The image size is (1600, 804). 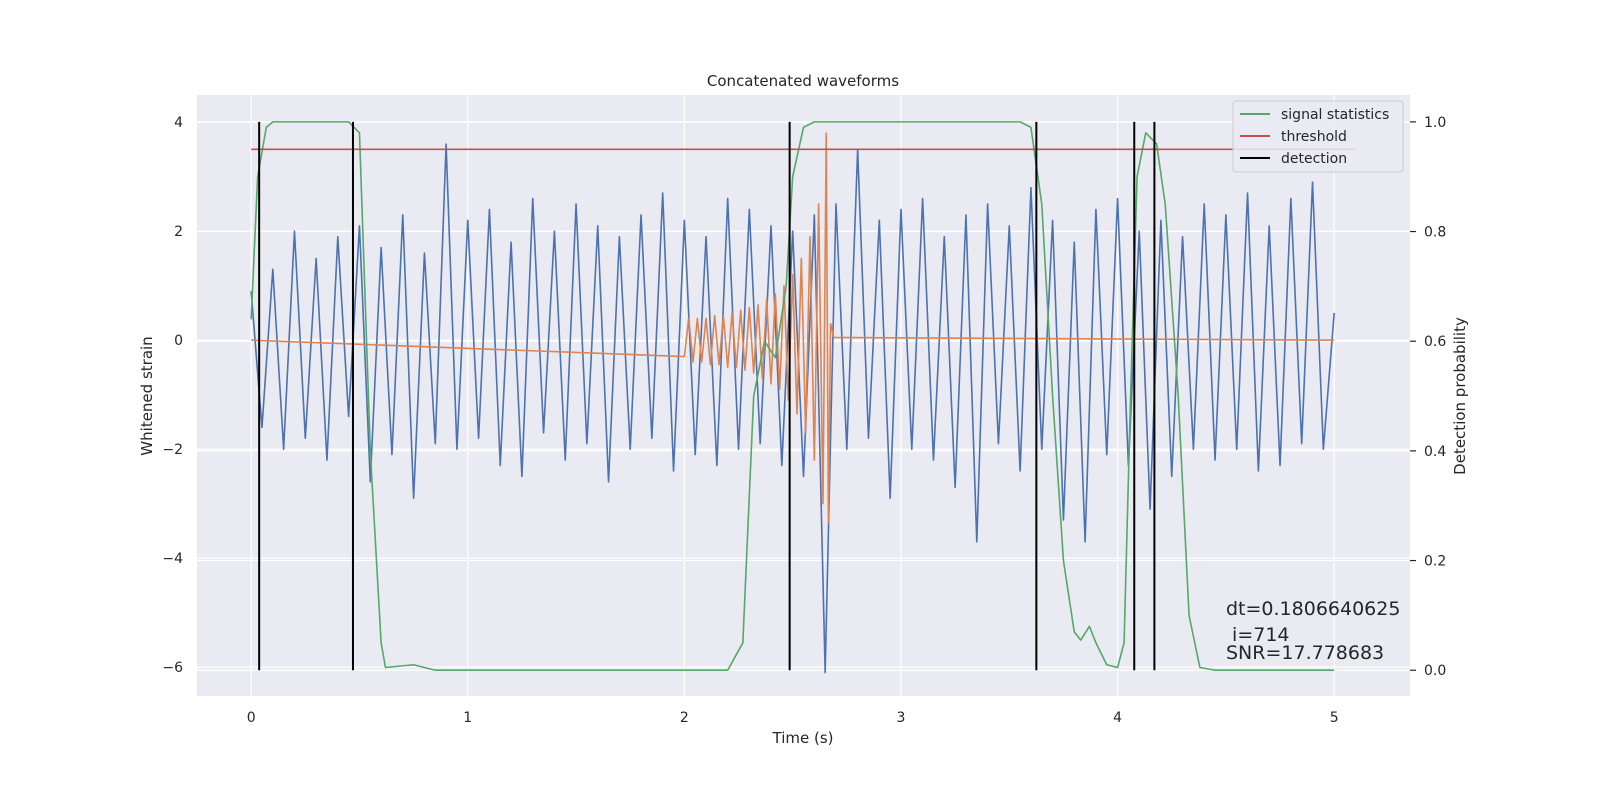 I want to click on y2-tick-label: 0.0, so click(x=1435, y=671).